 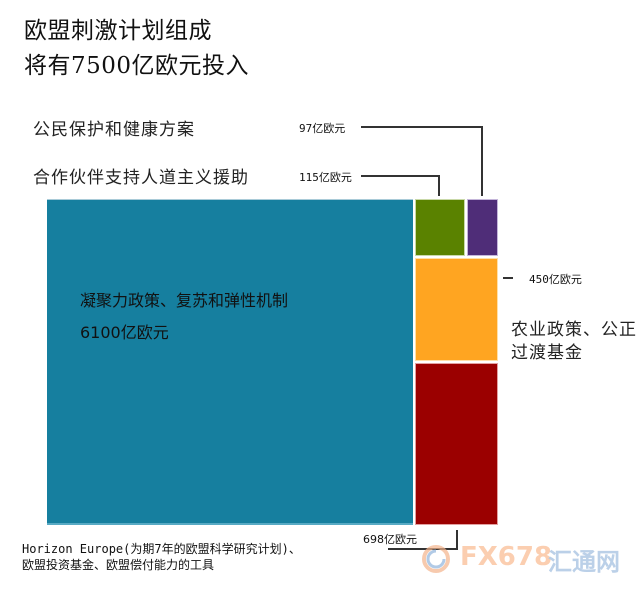 What do you see at coordinates (456, 309) in the screenshot?
I see `treemap-block-agriculture` at bounding box center [456, 309].